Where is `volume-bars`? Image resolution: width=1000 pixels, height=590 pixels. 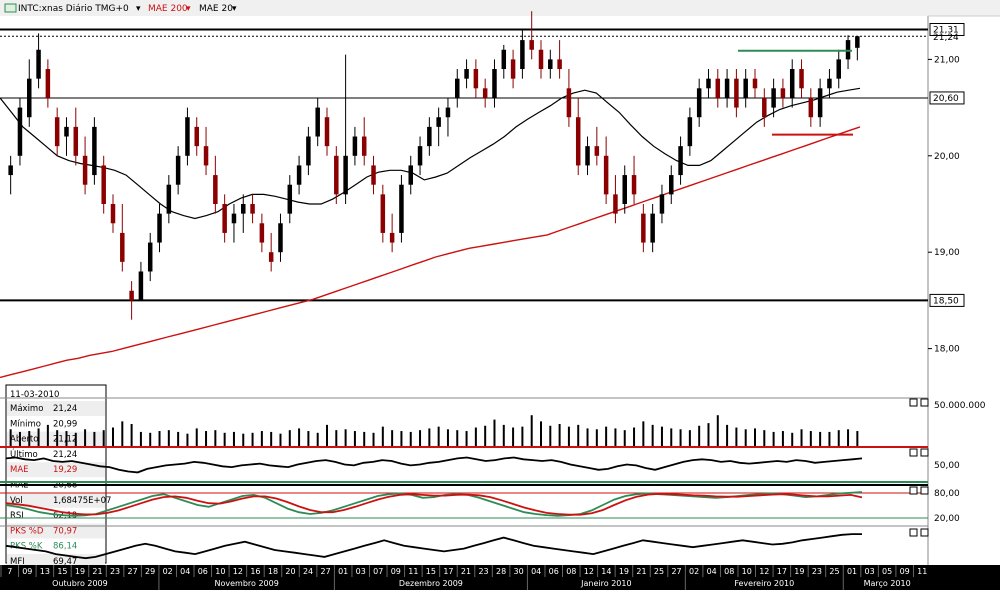
volume-bars is located at coordinates (434, 430).